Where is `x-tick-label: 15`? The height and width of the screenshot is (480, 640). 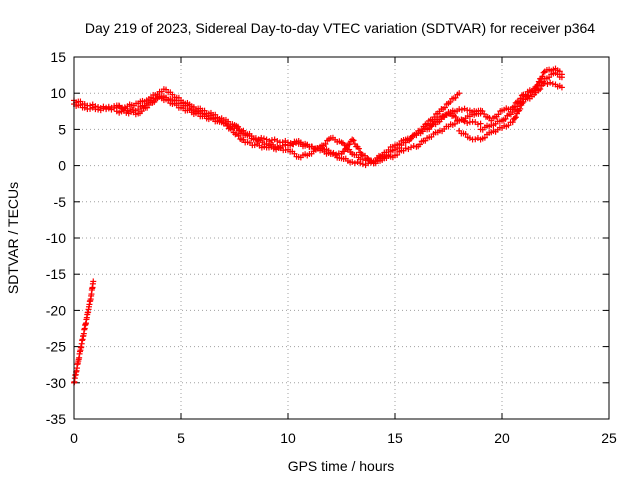 x-tick-label: 15 is located at coordinates (395, 438).